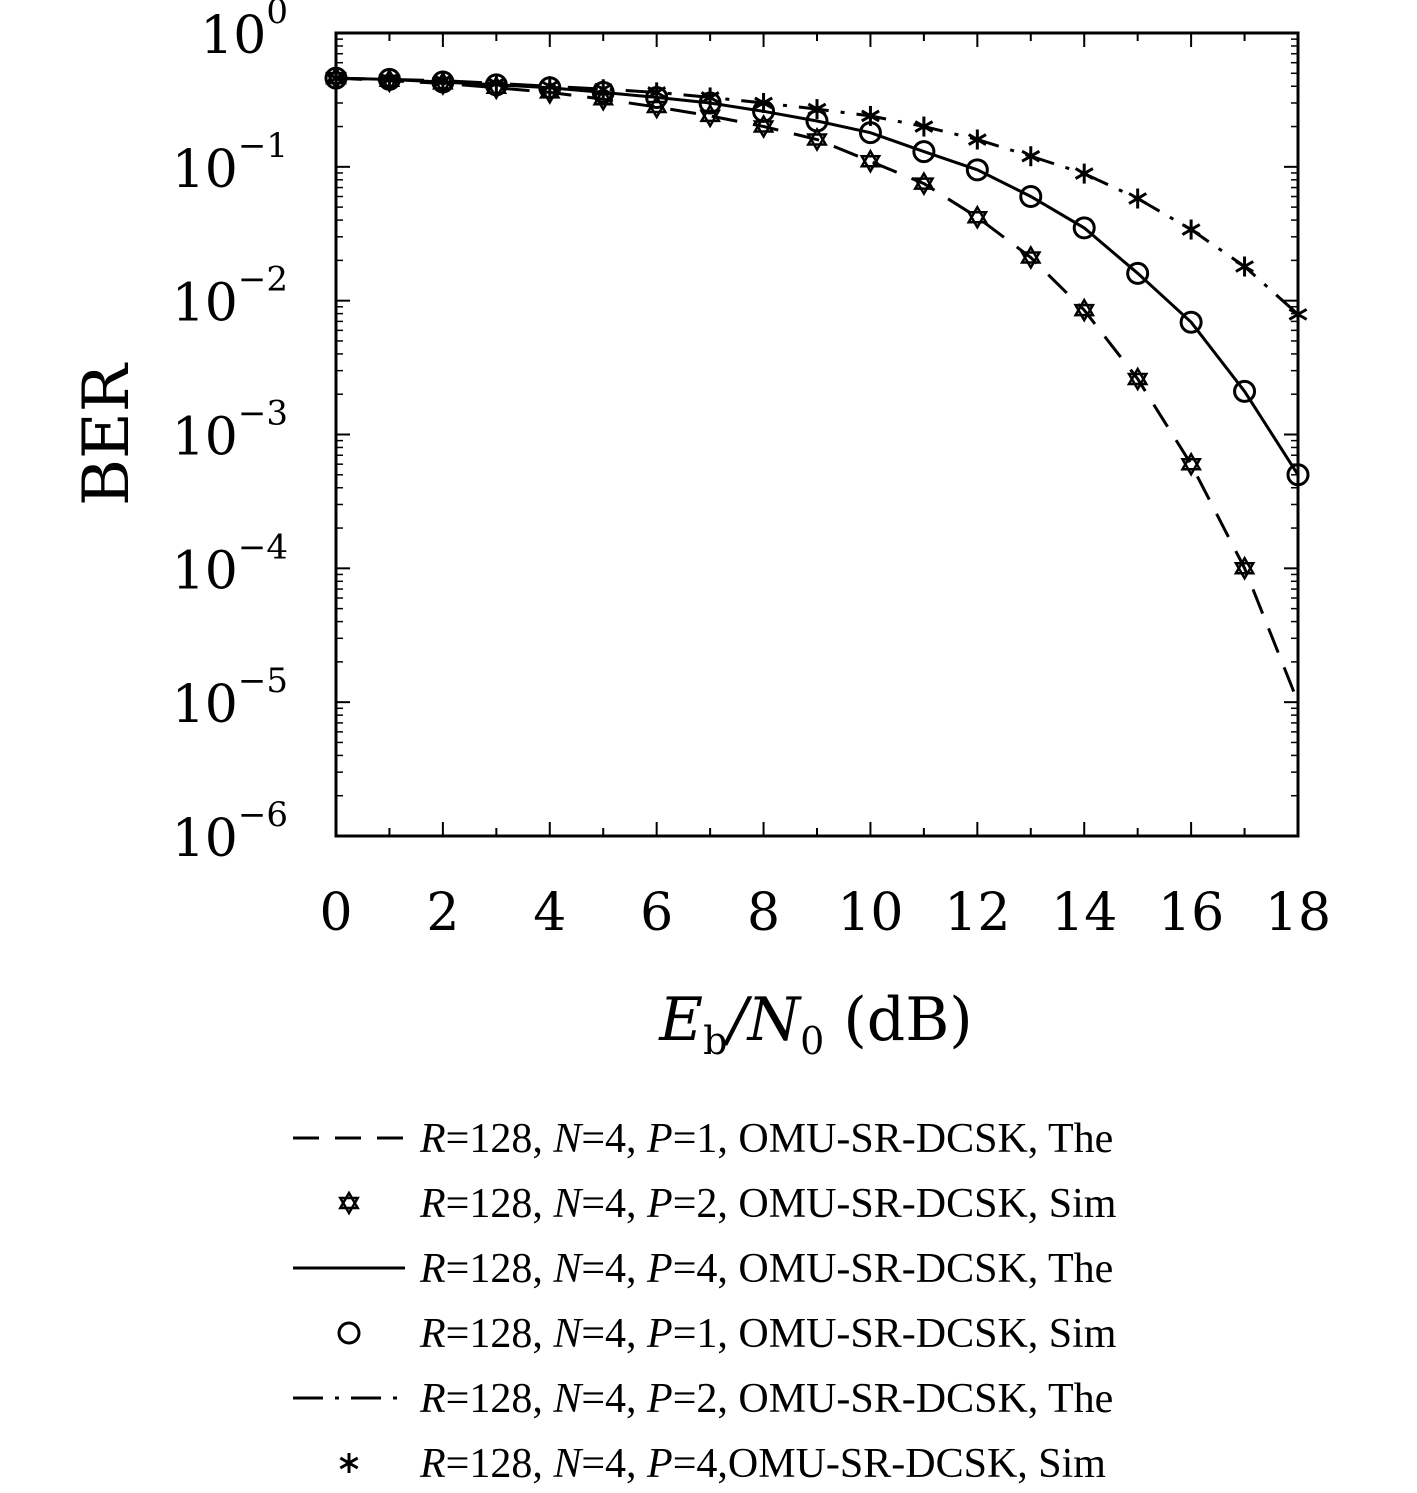 Image resolution: width=1417 pixels, height=1493 pixels. Describe the element at coordinates (812, 1041) in the screenshot. I see `x-axis-label-sub-0: 0` at that location.